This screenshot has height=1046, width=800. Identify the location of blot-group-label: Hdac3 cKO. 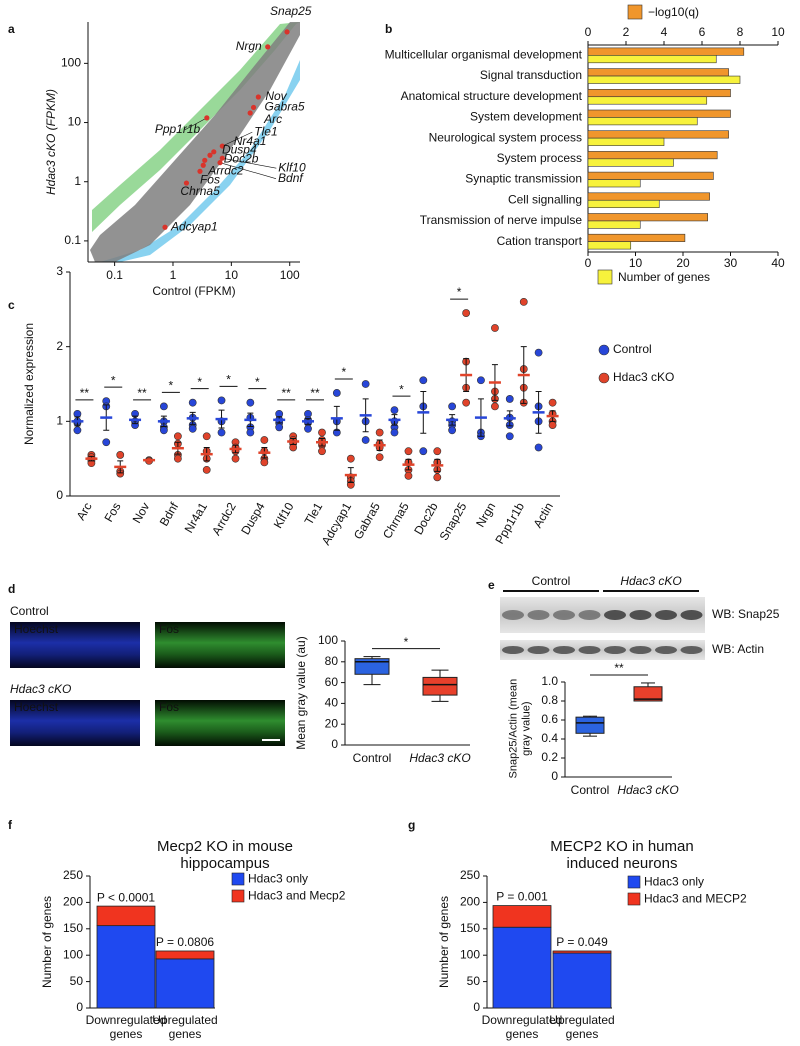
(650, 581).